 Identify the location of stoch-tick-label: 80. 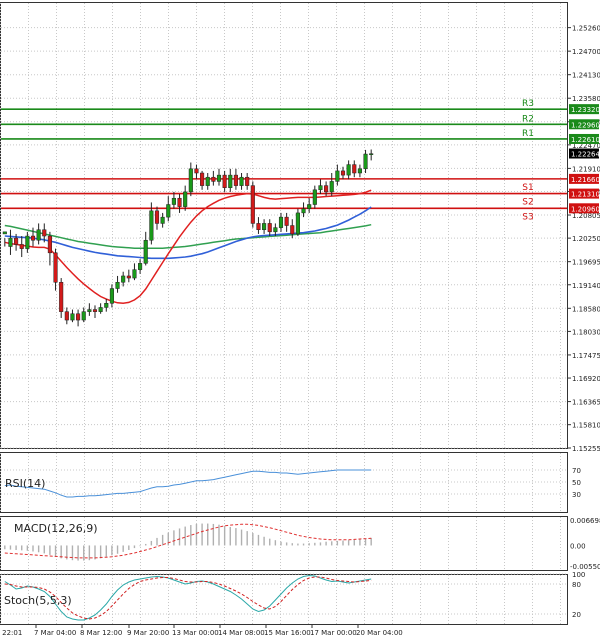
(576, 585).